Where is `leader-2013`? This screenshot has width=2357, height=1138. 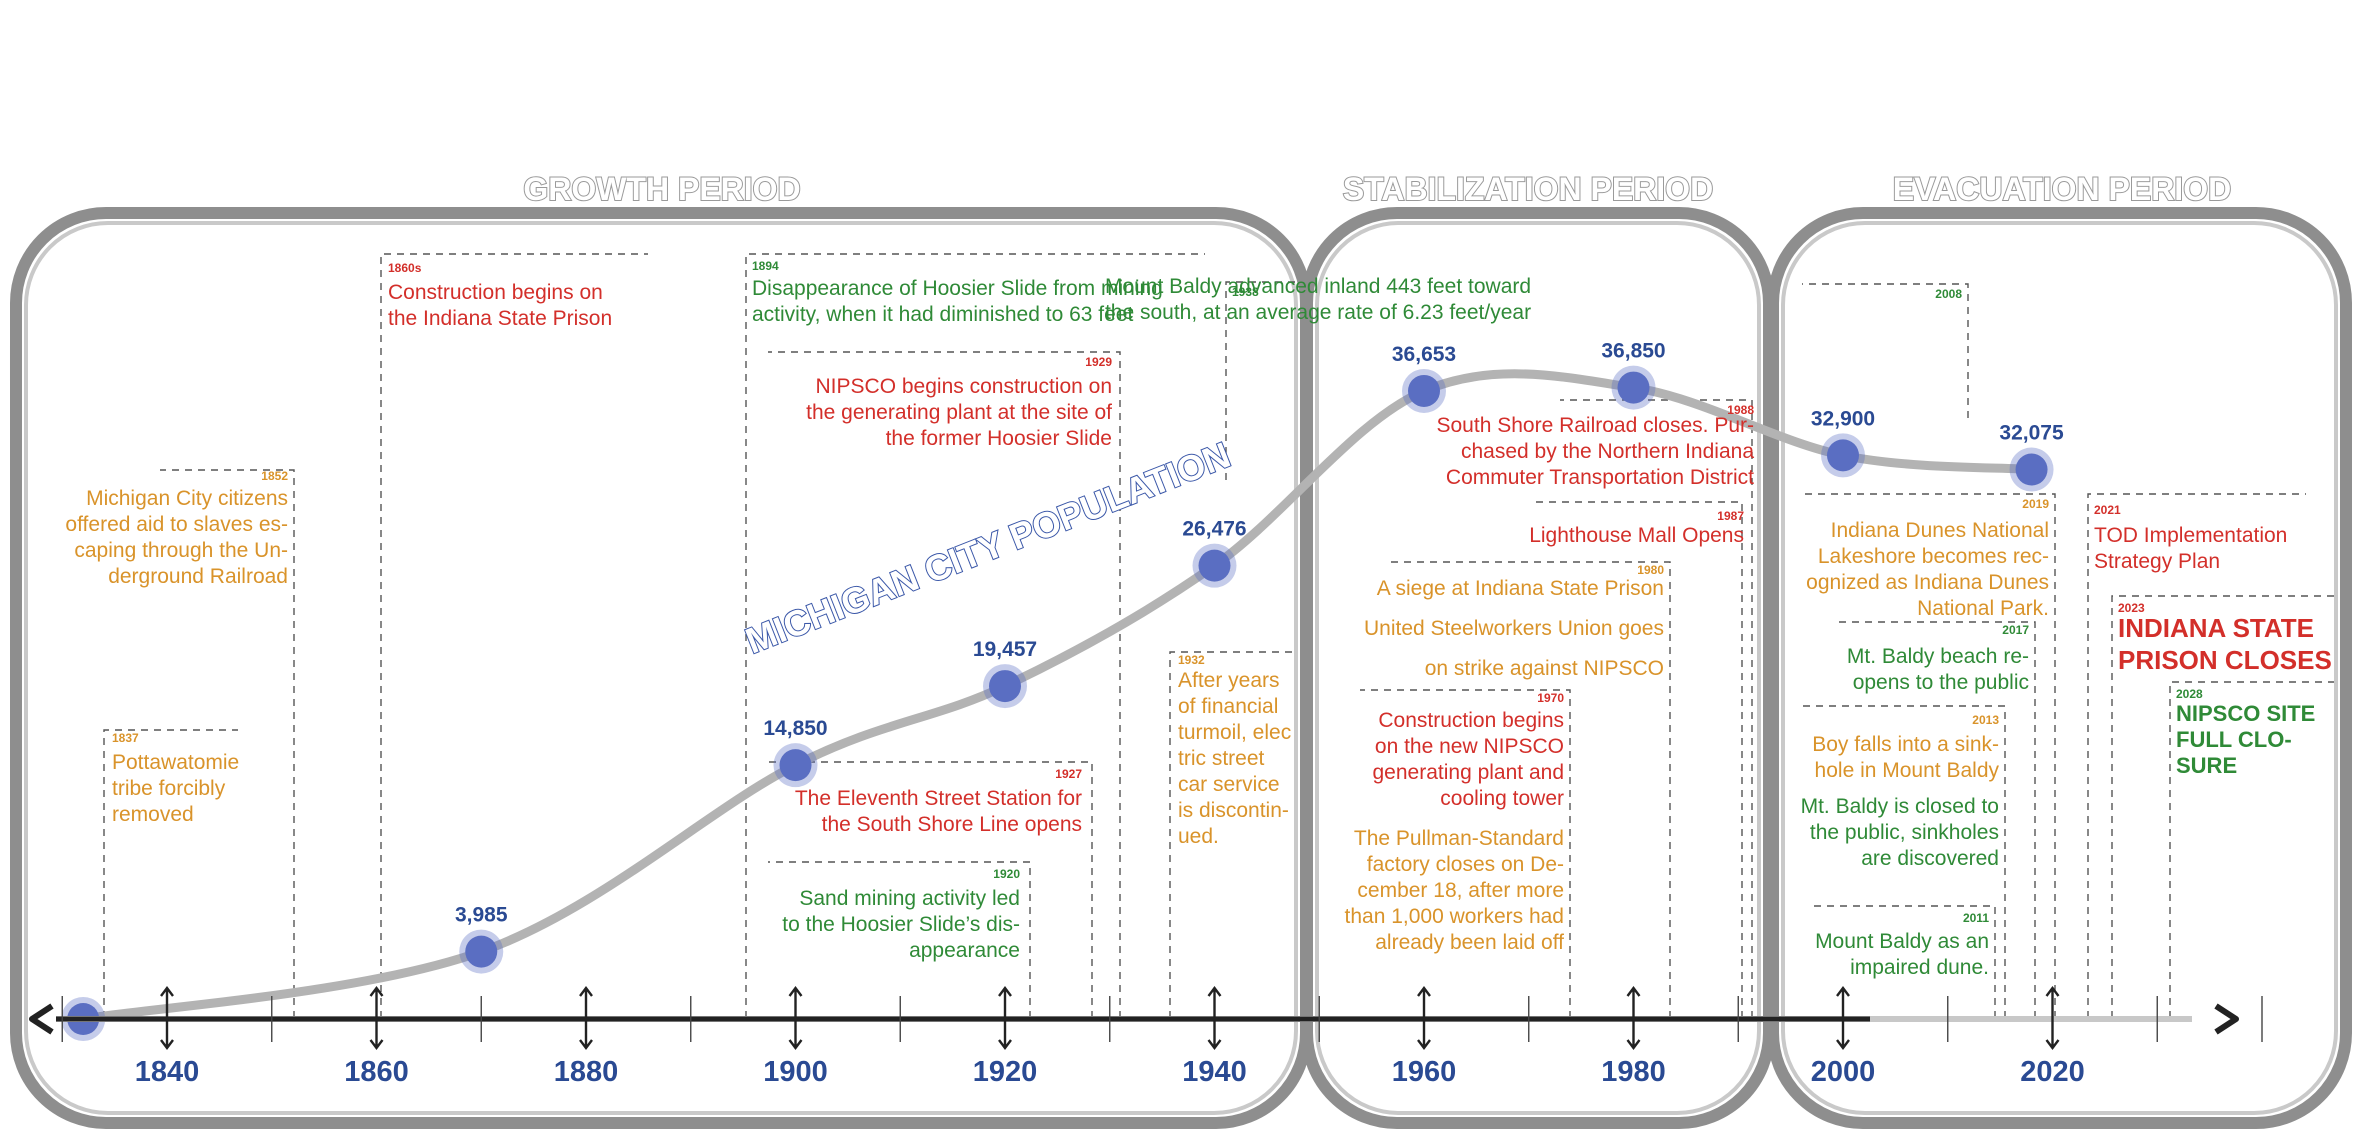 leader-2013 is located at coordinates (1903, 861).